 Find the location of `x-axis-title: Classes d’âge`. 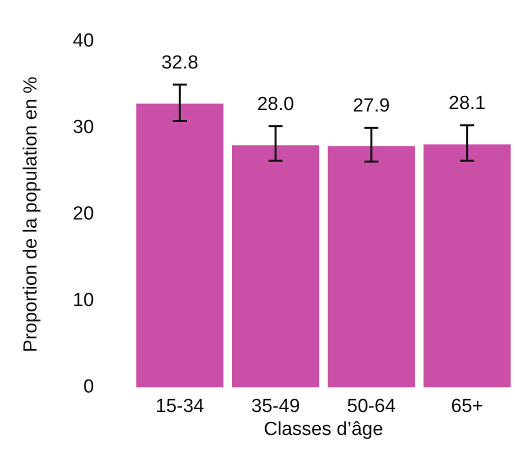

x-axis-title: Classes d’âge is located at coordinates (324, 429).